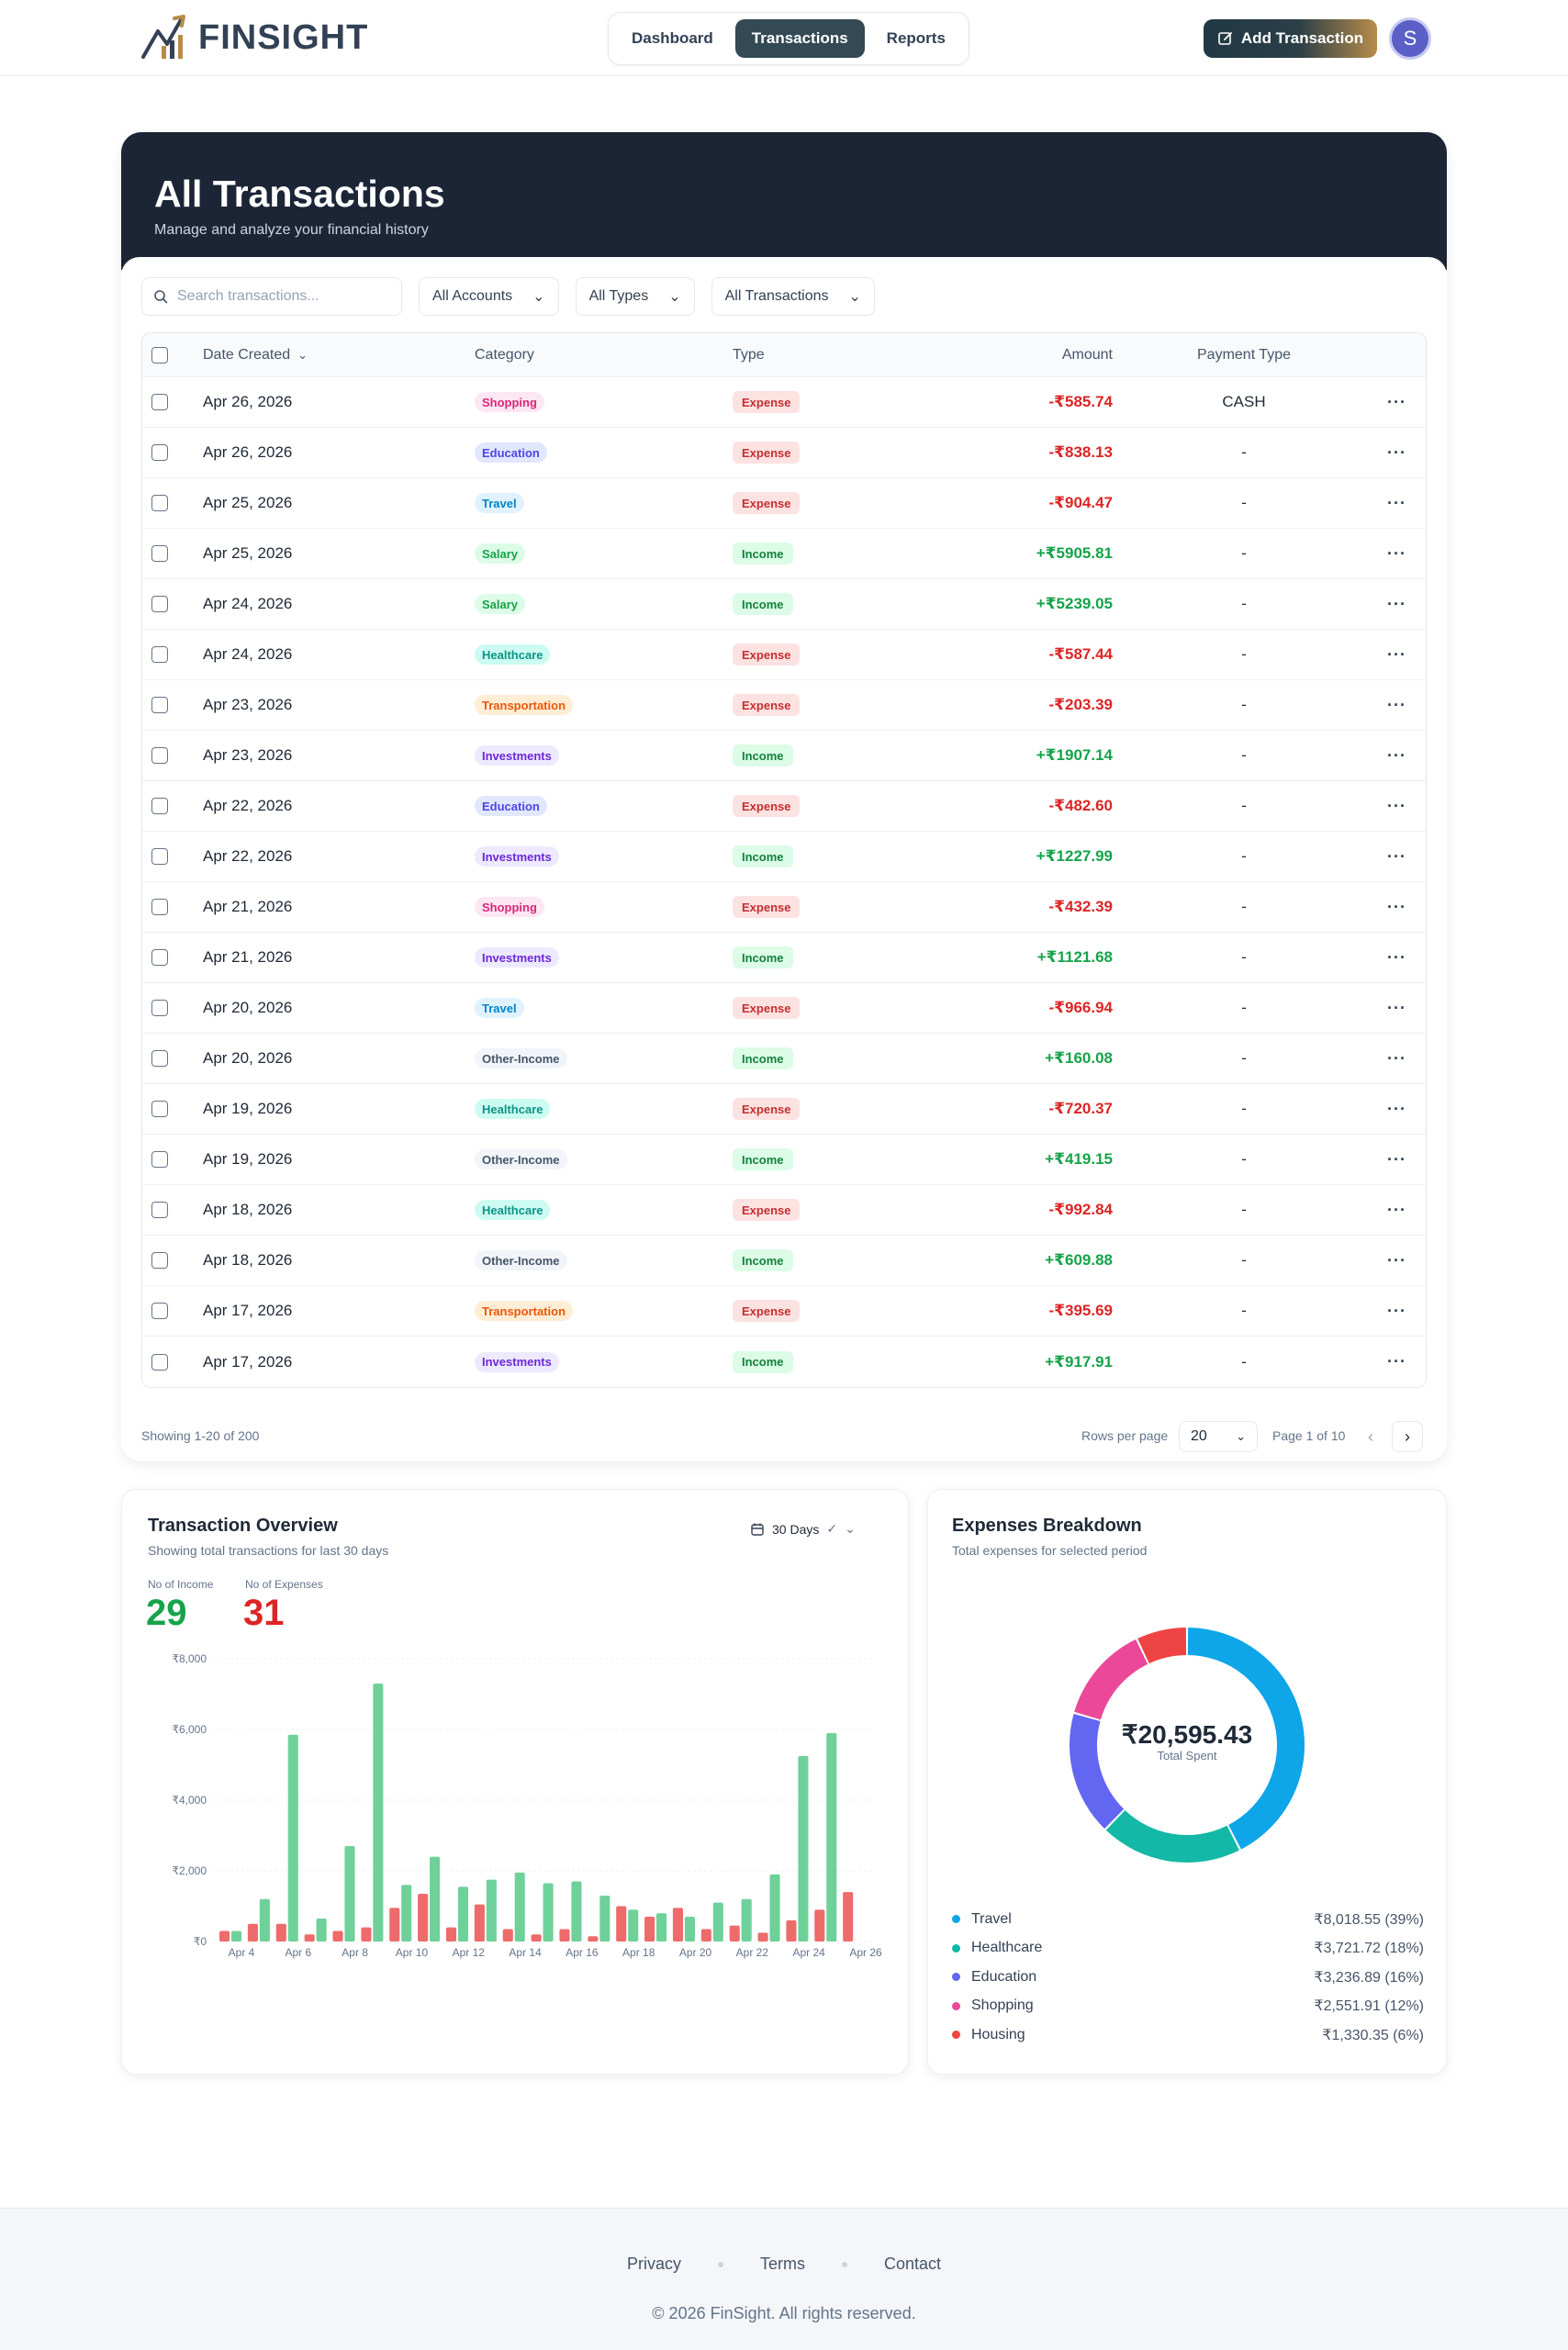 Image resolution: width=1568 pixels, height=2350 pixels. What do you see at coordinates (1097, 1772) in the screenshot?
I see `donut-slice-education` at bounding box center [1097, 1772].